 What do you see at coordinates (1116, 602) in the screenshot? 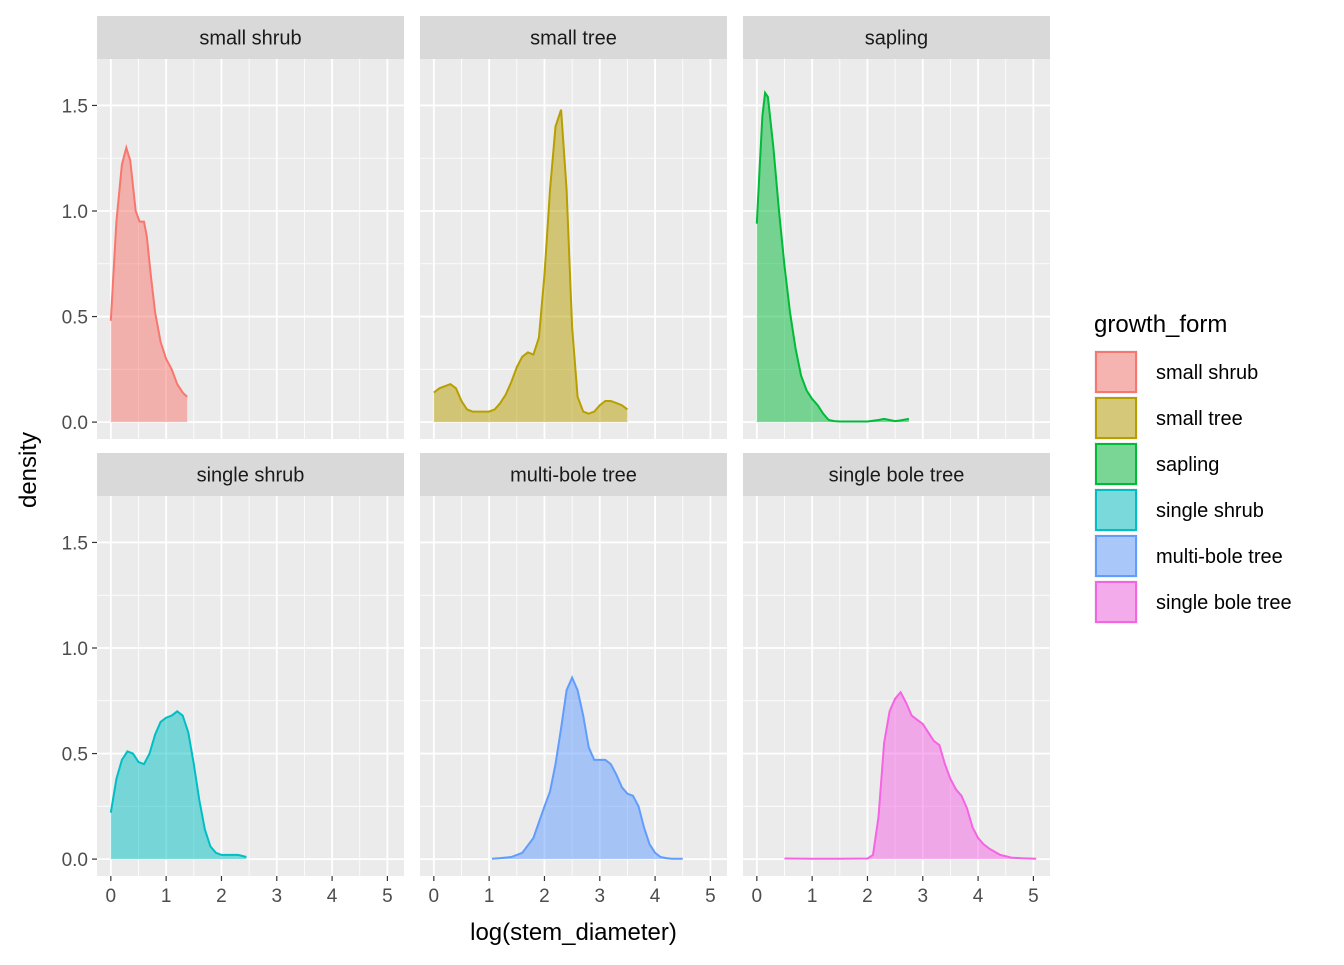
I see `legend-swatch-single-bole-tree` at bounding box center [1116, 602].